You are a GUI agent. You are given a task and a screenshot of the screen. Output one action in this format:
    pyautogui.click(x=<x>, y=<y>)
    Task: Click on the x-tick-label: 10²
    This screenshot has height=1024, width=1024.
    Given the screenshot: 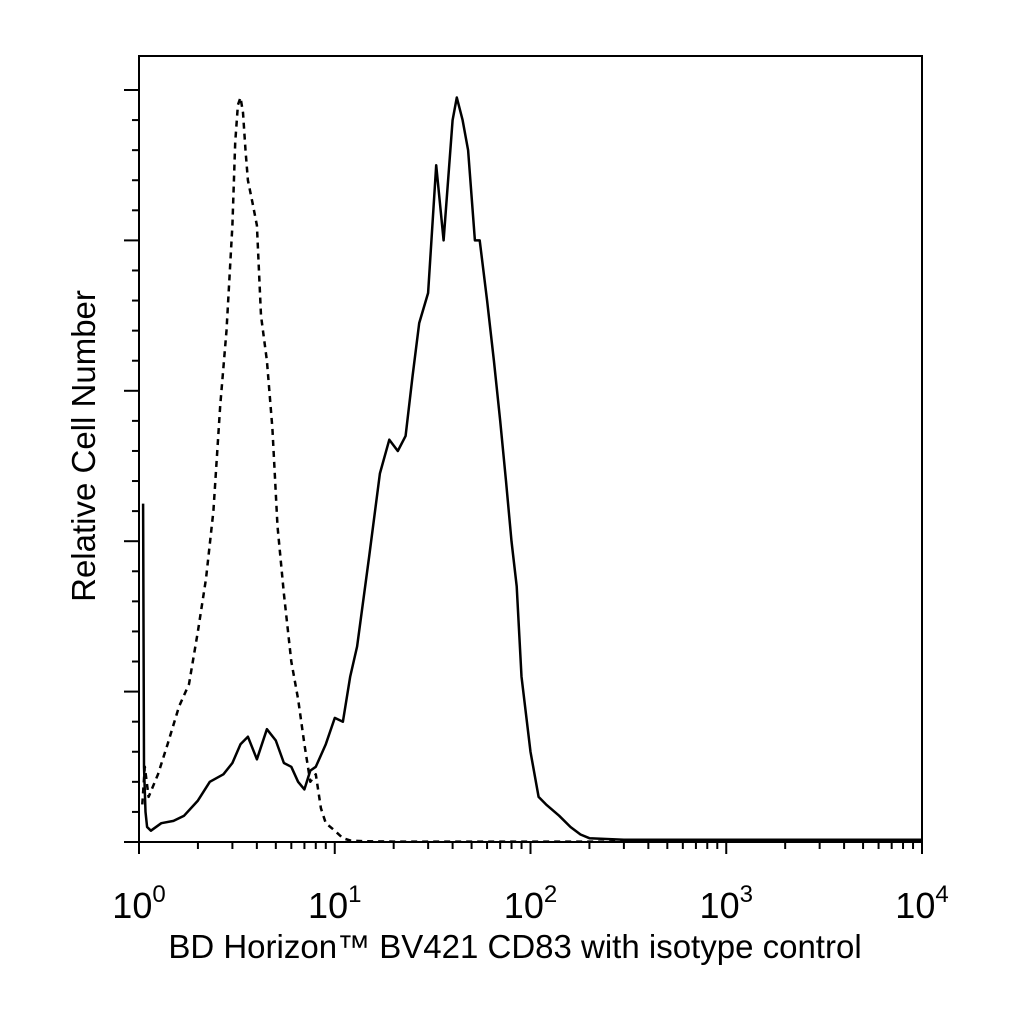 What is the action you would take?
    pyautogui.click(x=530, y=903)
    